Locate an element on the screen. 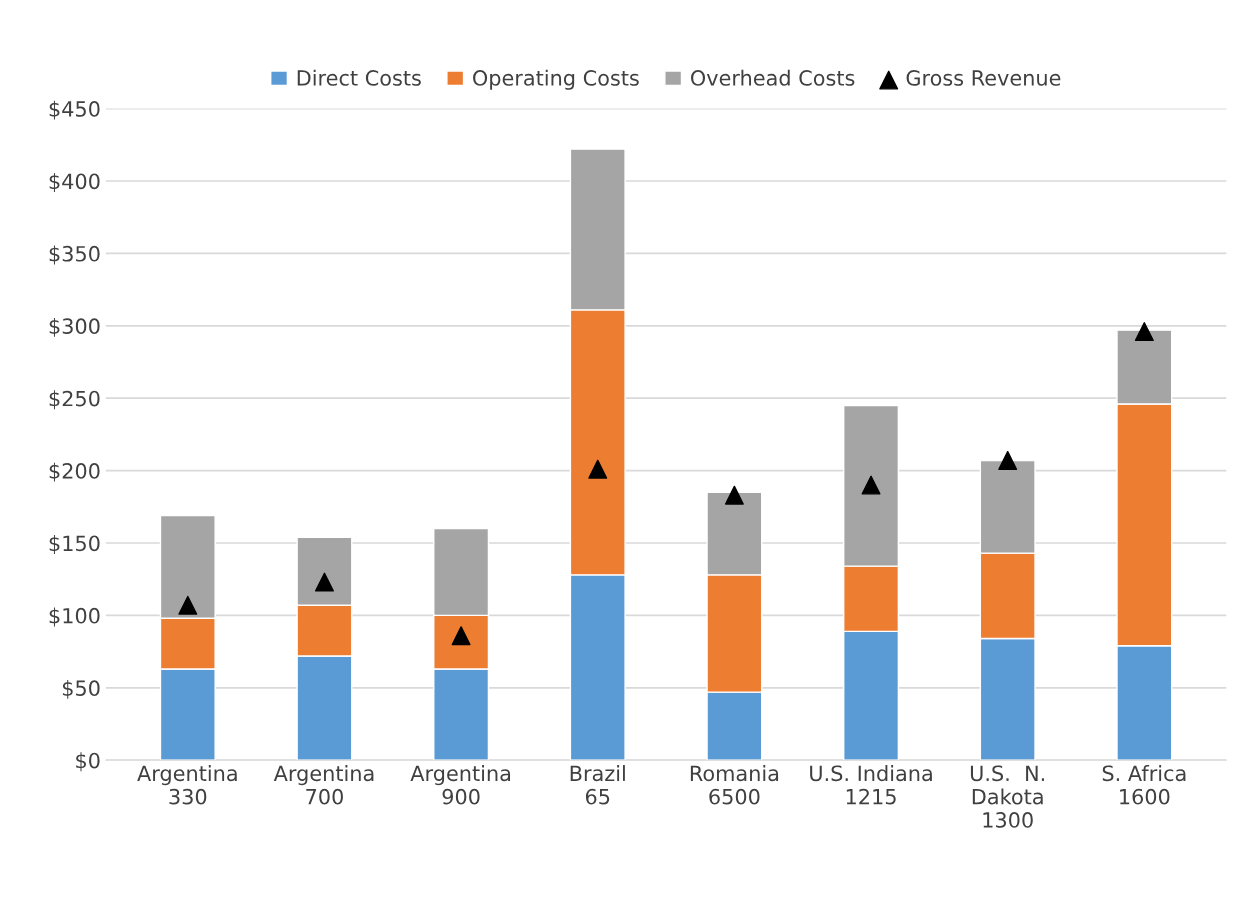  x-tick-label: Romania 6500 is located at coordinates (734, 785).